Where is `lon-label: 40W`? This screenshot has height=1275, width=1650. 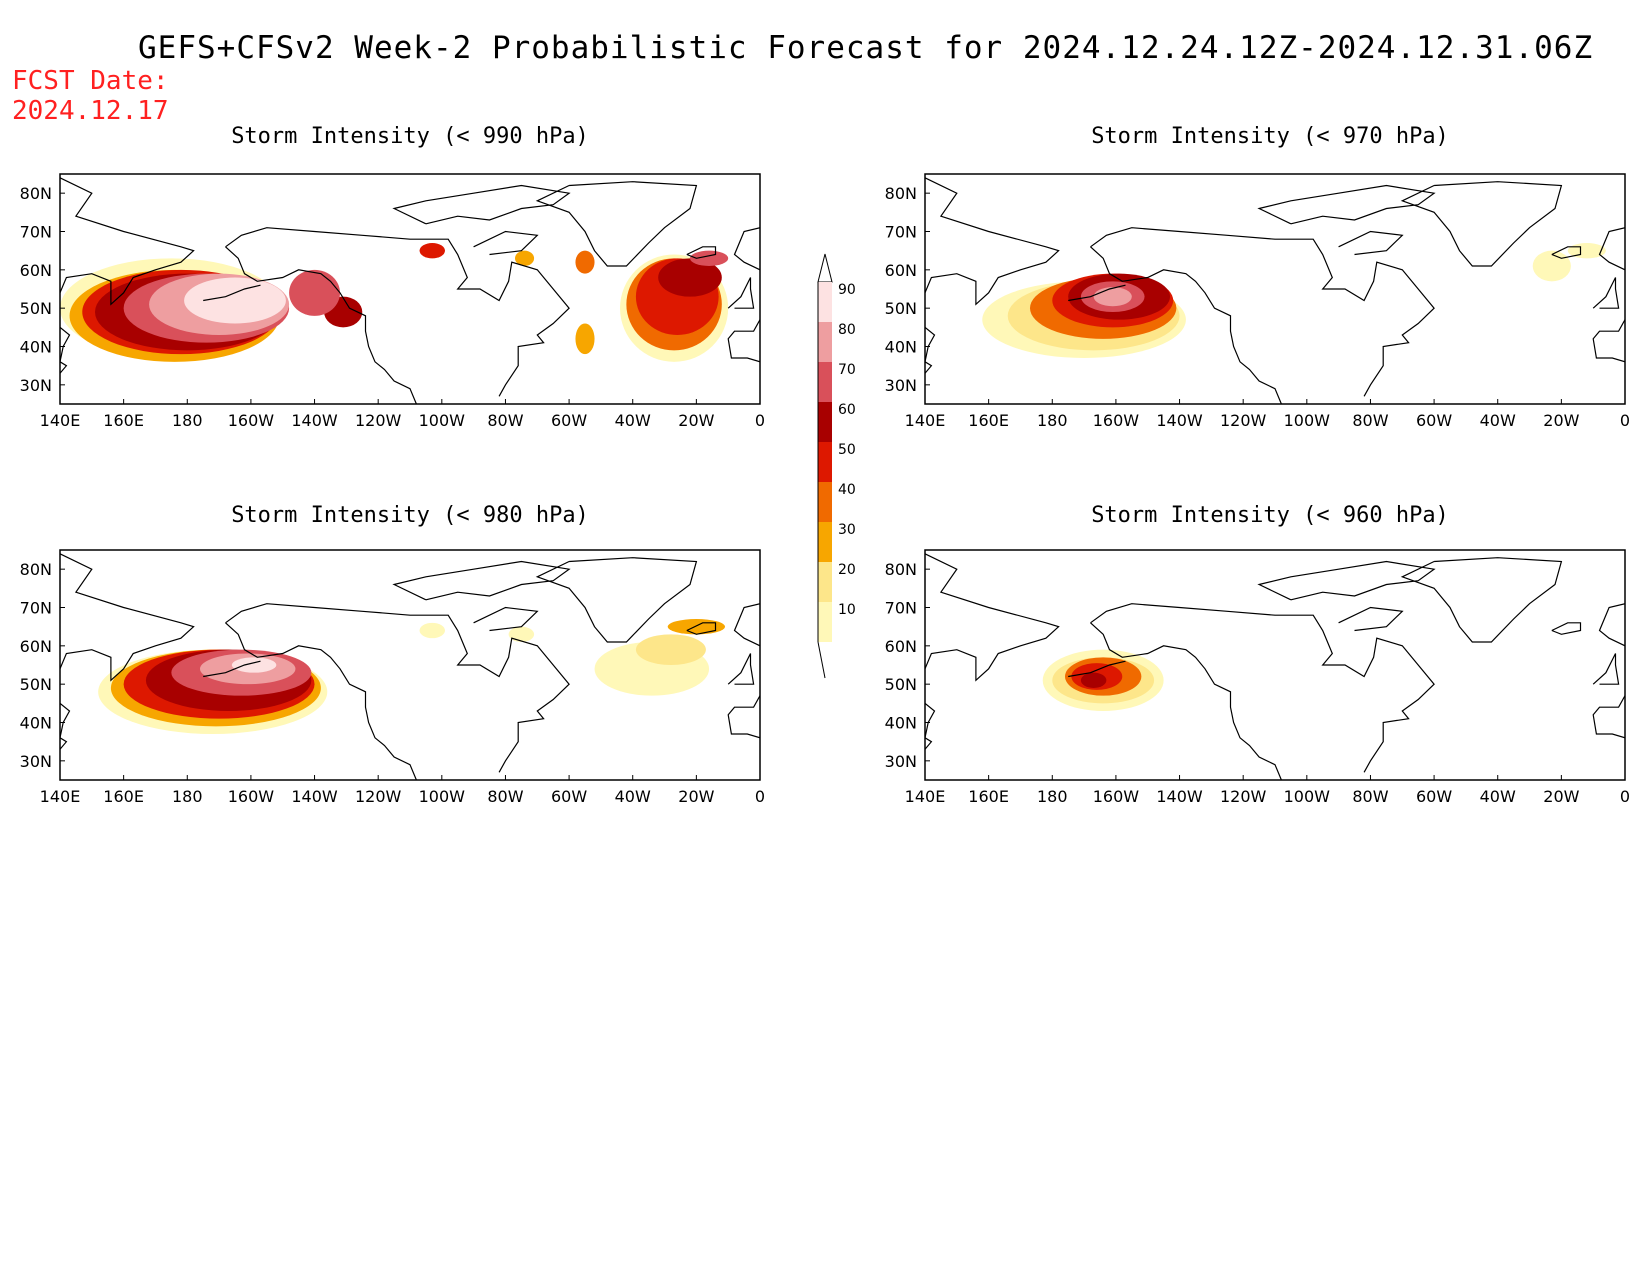 lon-label: 40W is located at coordinates (1498, 796).